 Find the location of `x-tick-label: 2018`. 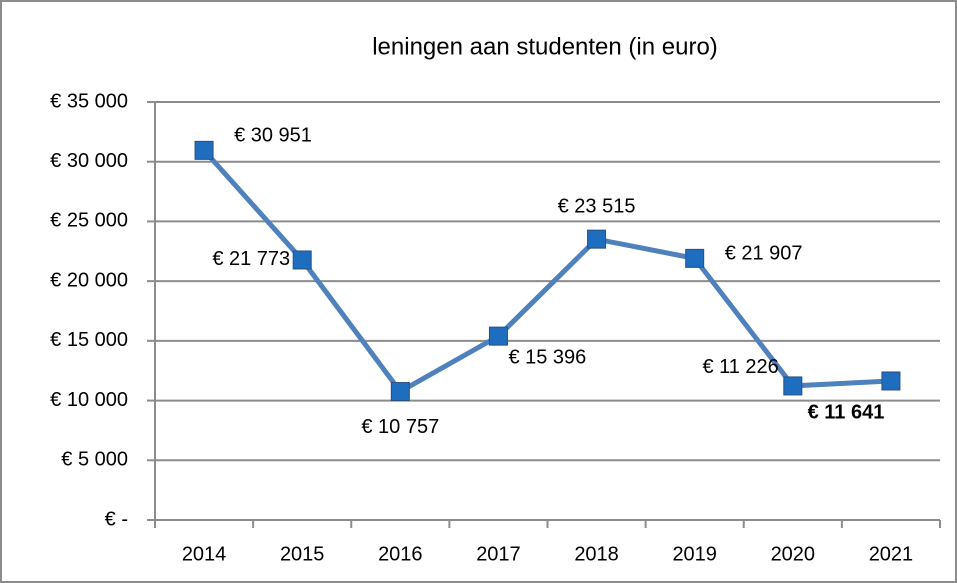

x-tick-label: 2018 is located at coordinates (596, 554).